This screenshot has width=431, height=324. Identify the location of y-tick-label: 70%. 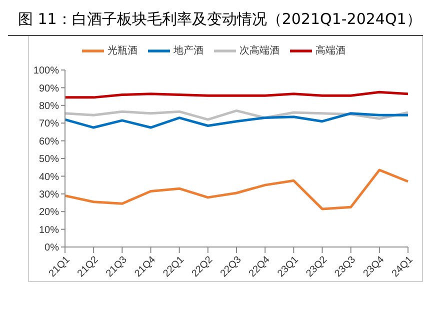
(49, 124).